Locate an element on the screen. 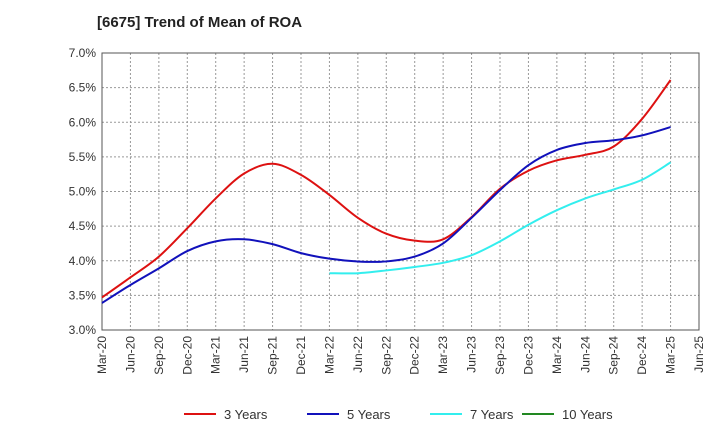 Image resolution: width=720 pixels, height=440 pixels. x-tick-label: Mar-25 is located at coordinates (671, 355).